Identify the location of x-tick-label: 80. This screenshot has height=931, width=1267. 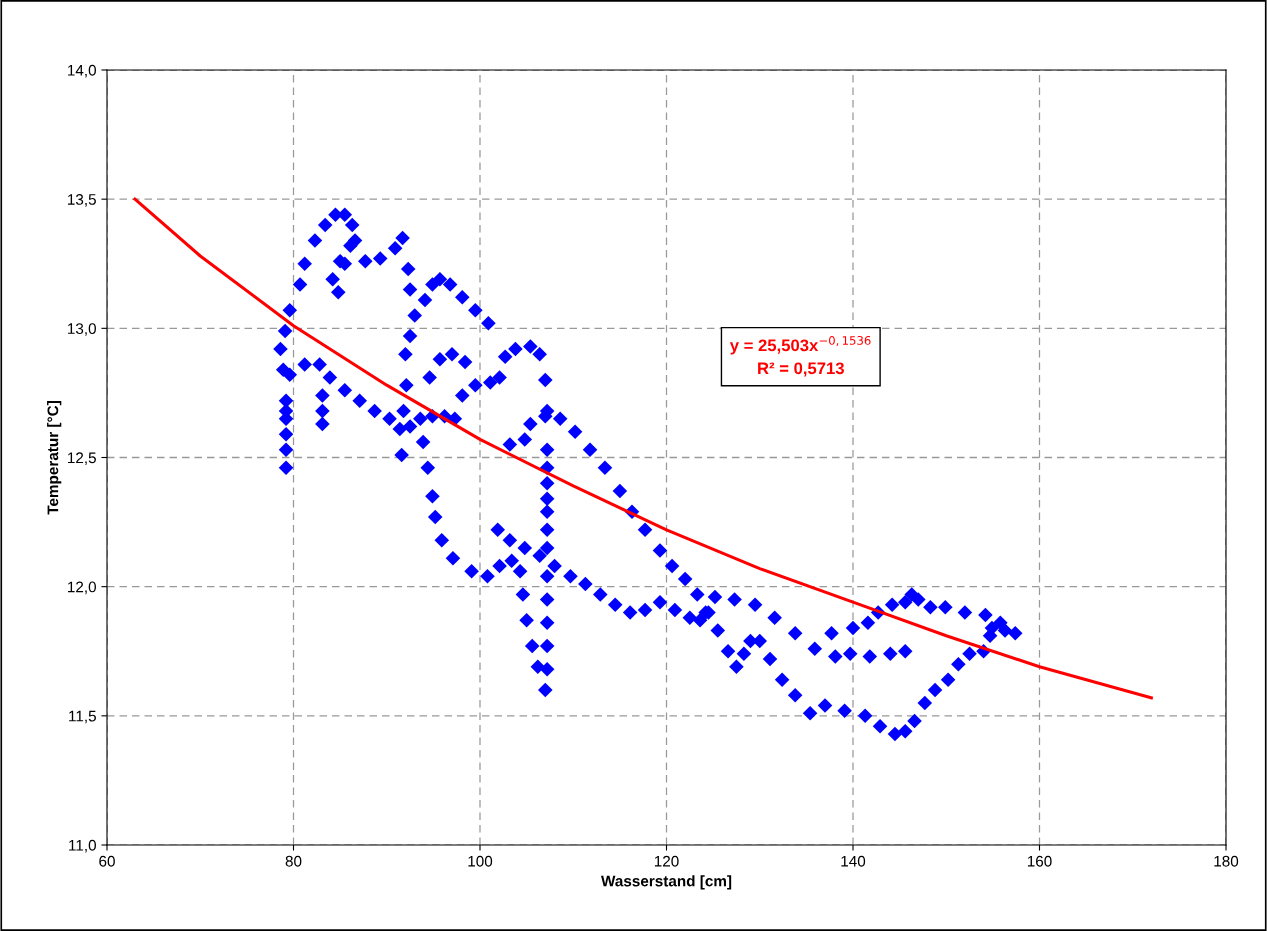
(293, 861).